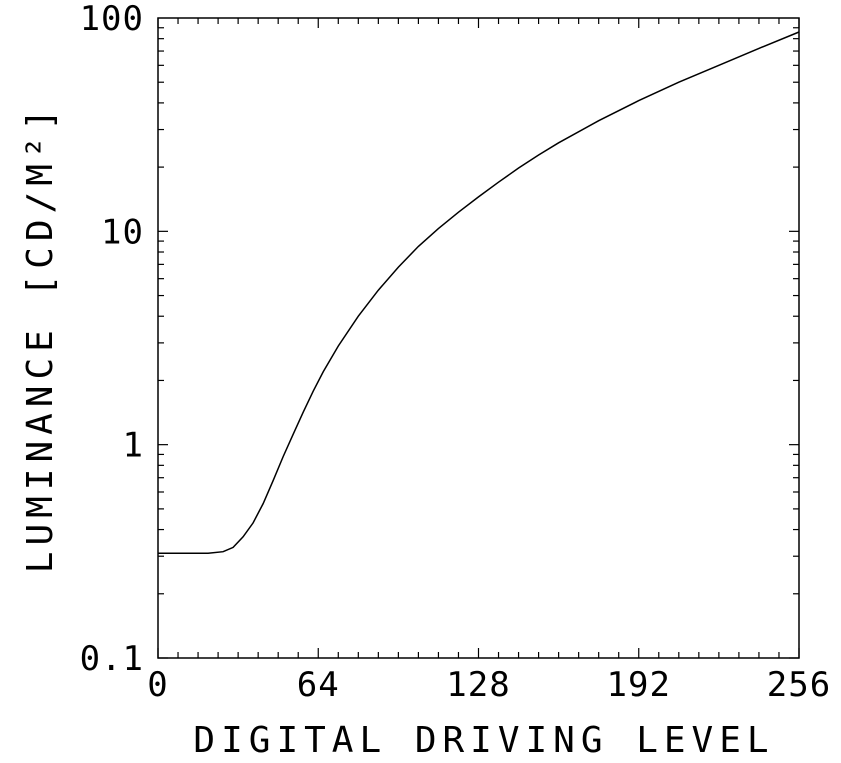  I want to click on y-tick-label: 10, so click(122, 232).